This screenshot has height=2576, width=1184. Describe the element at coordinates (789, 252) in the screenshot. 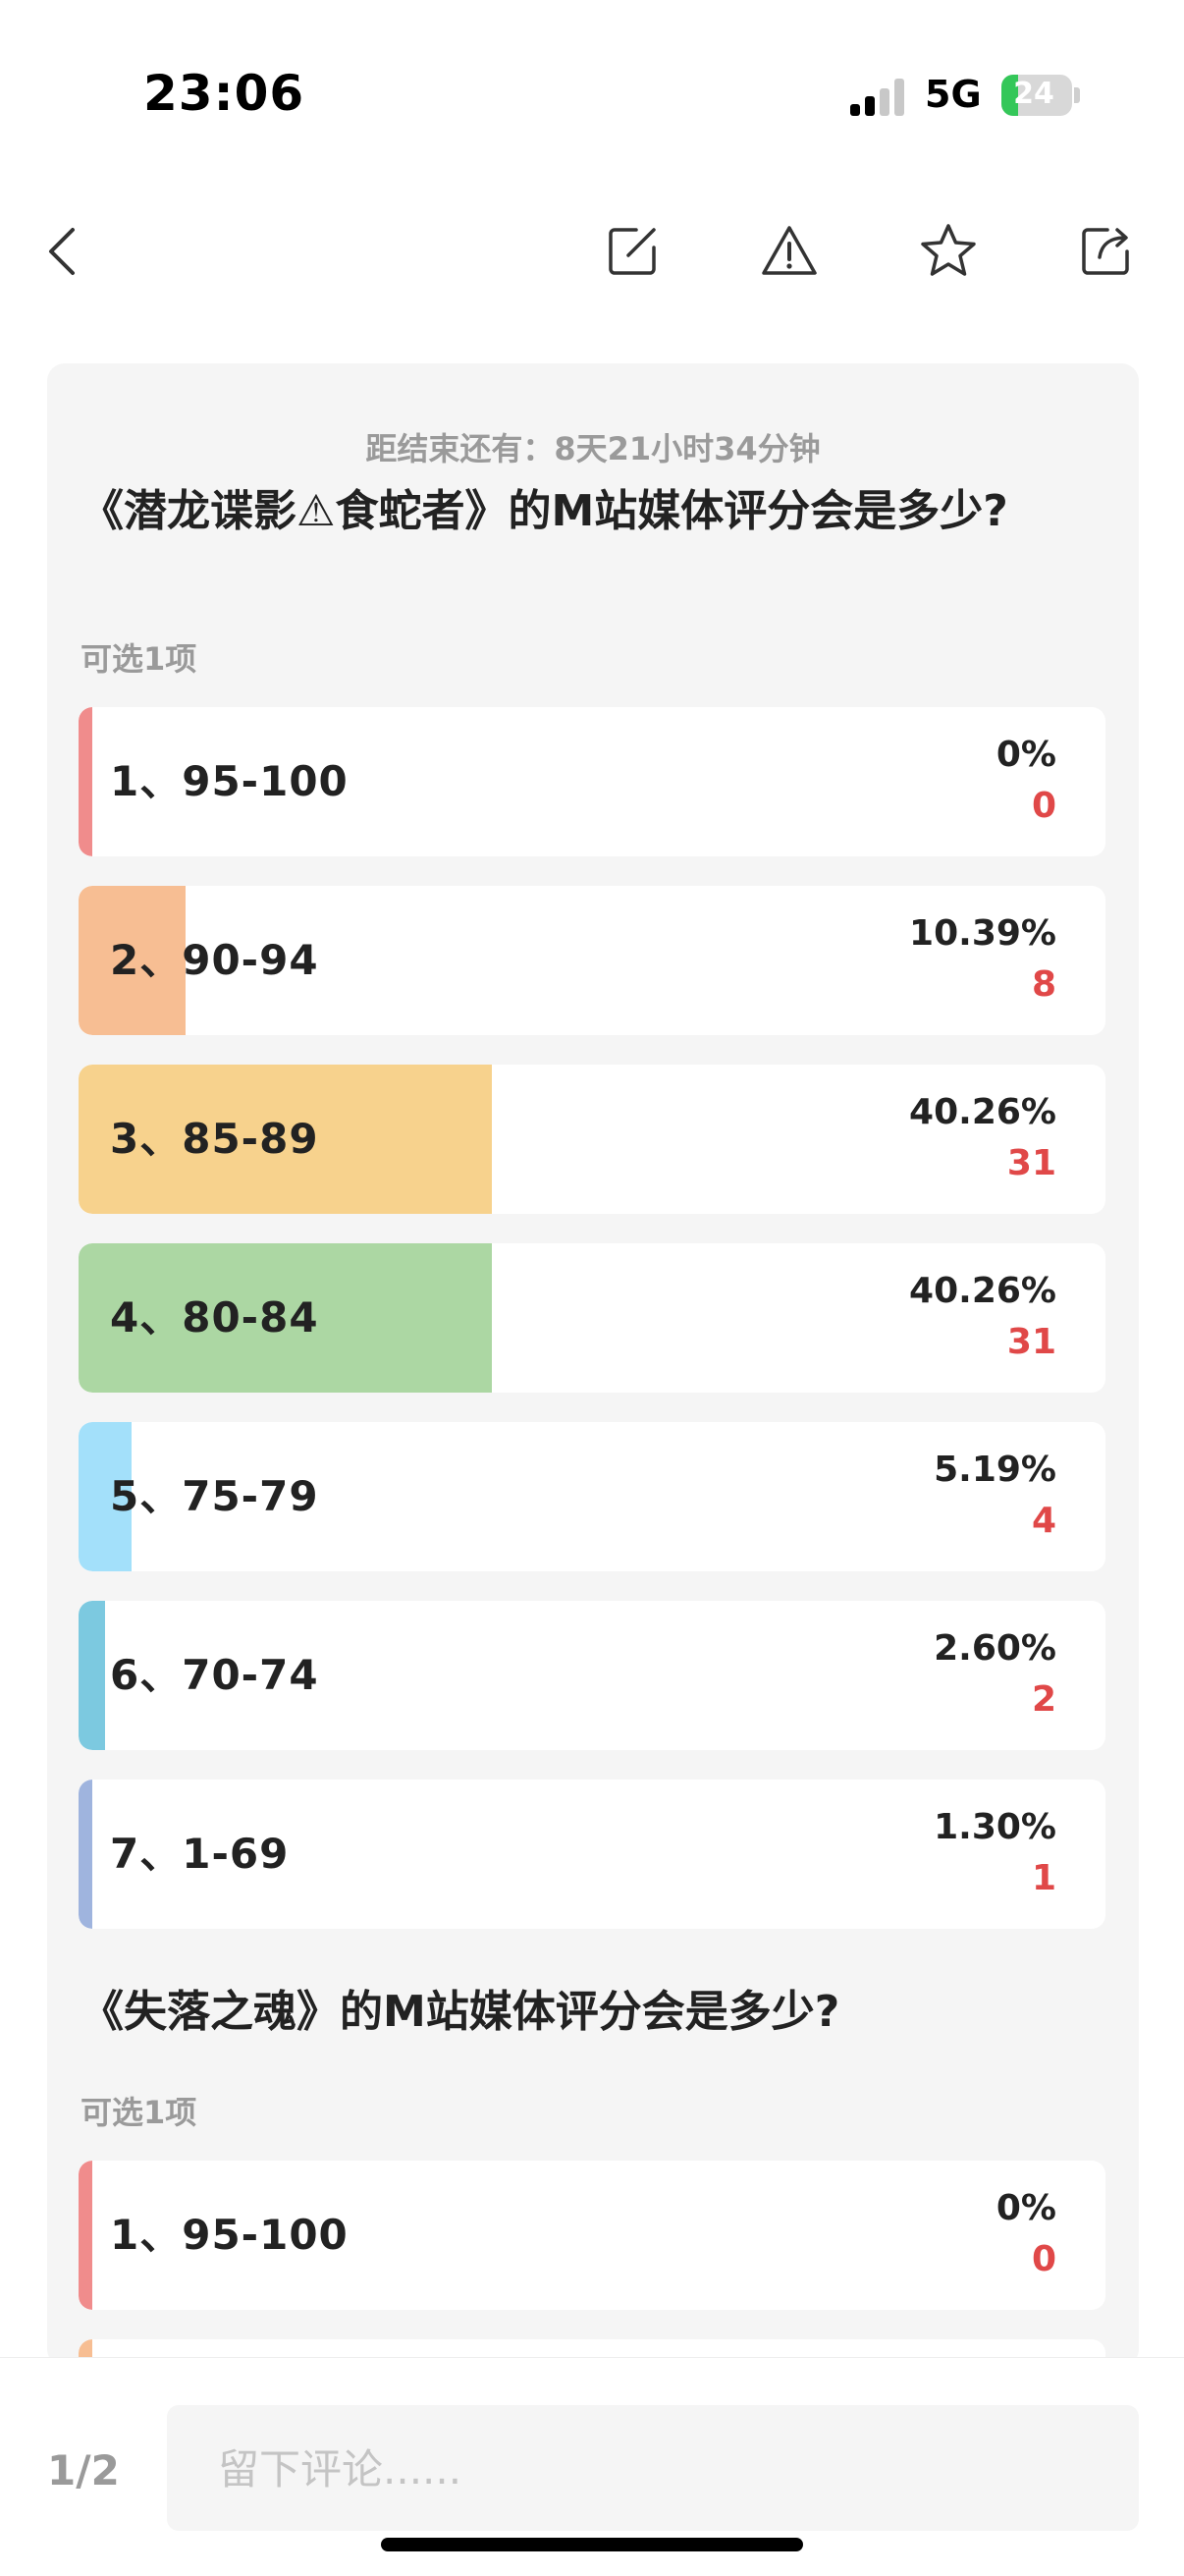

I see `warning-icon` at that location.